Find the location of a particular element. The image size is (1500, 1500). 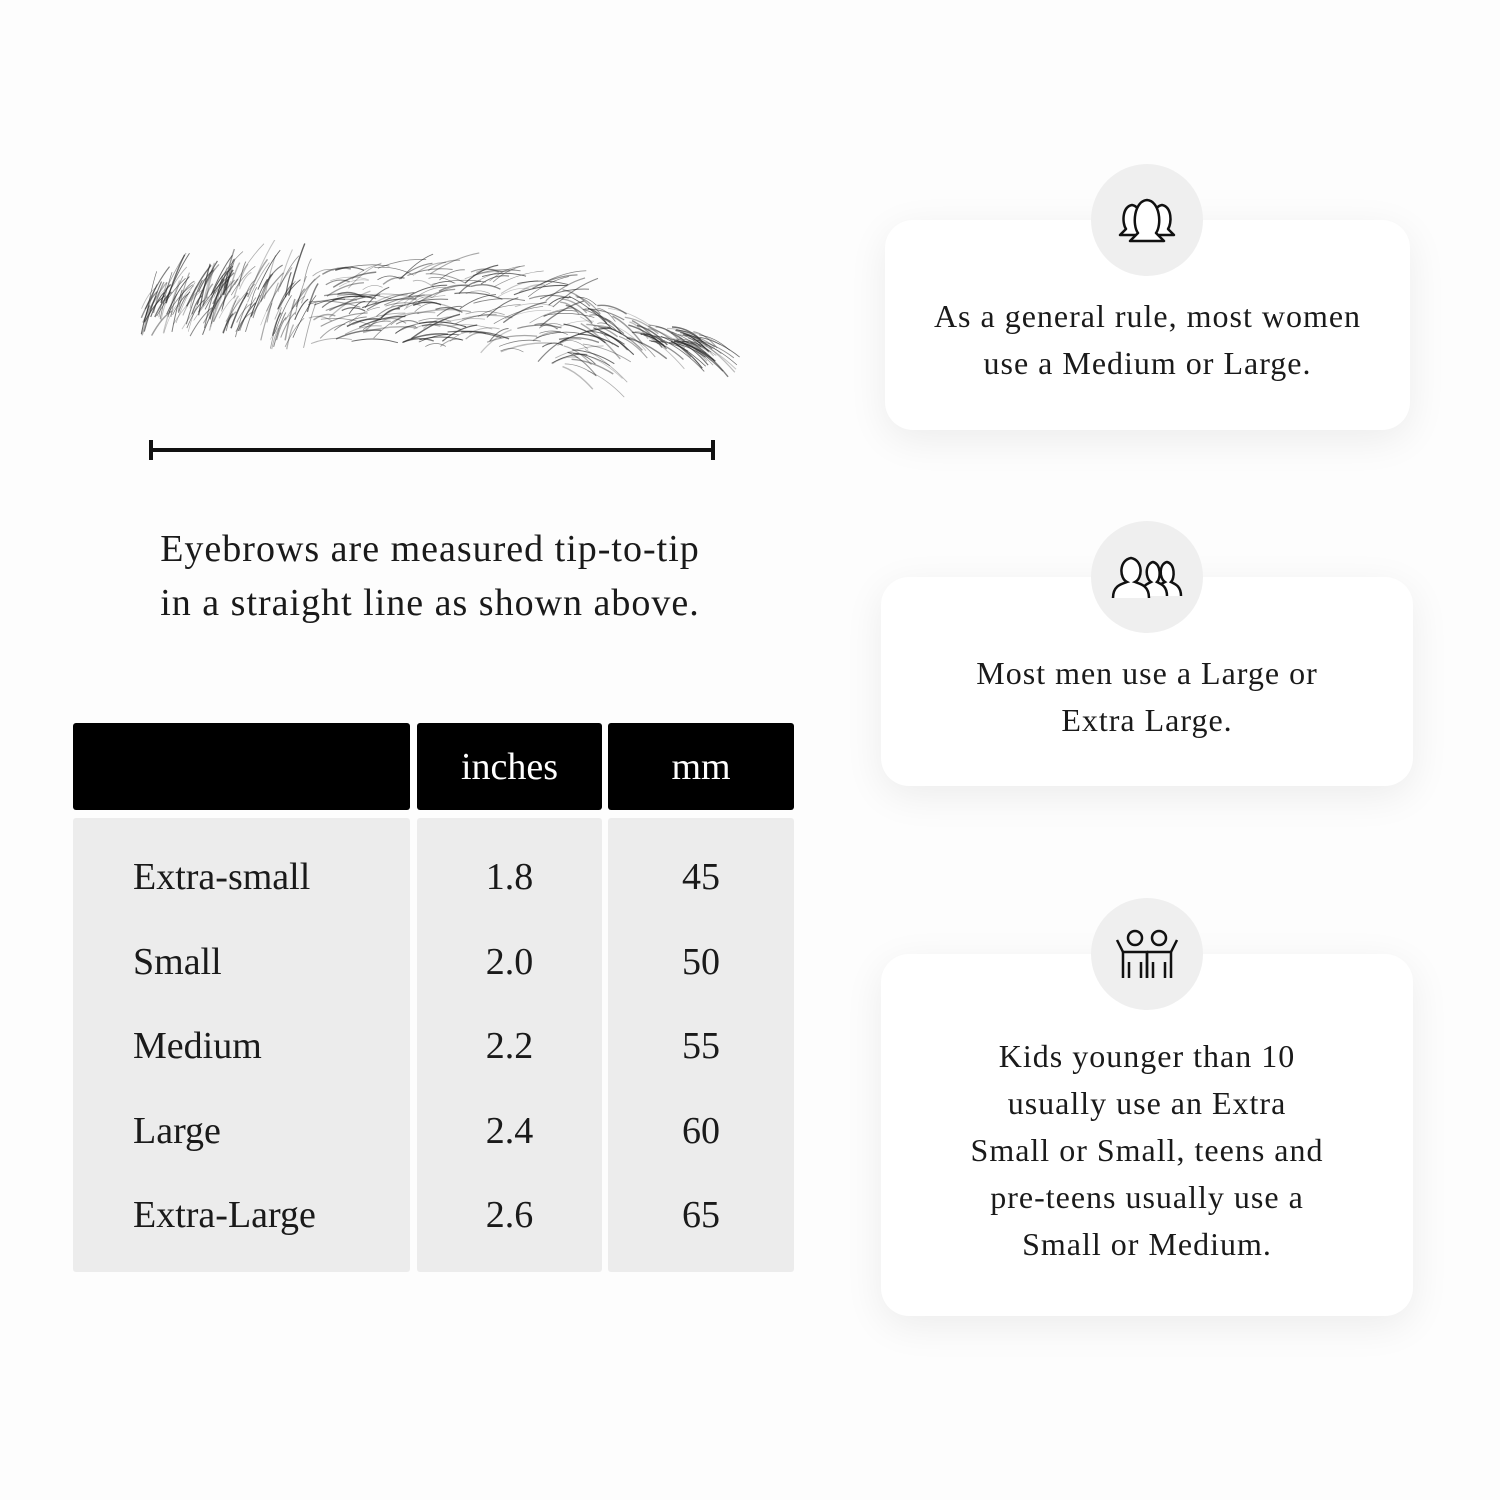

cell-inches: 2.4 is located at coordinates (509, 1130).